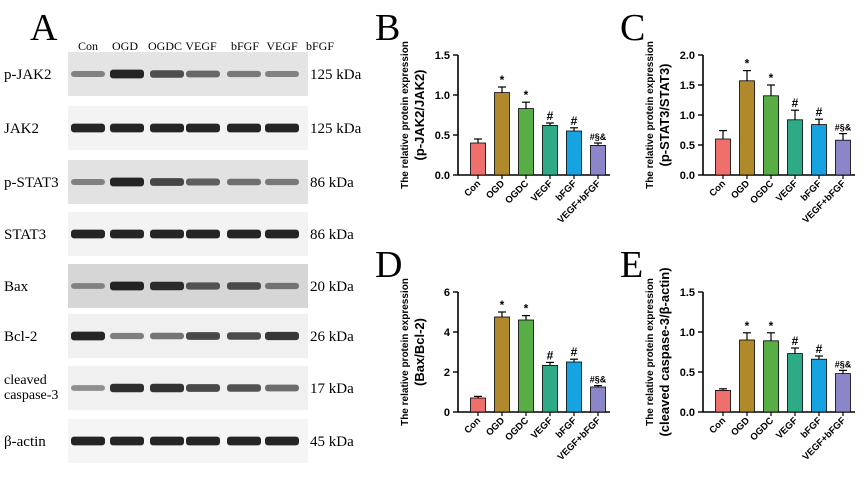 This screenshot has height=477, width=866. What do you see at coordinates (25, 235) in the screenshot?
I see `protein-label: STAT3` at bounding box center [25, 235].